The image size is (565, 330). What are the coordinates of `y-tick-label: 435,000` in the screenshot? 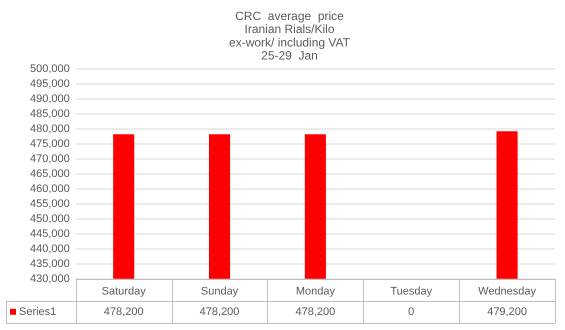 It's located at (50, 264).